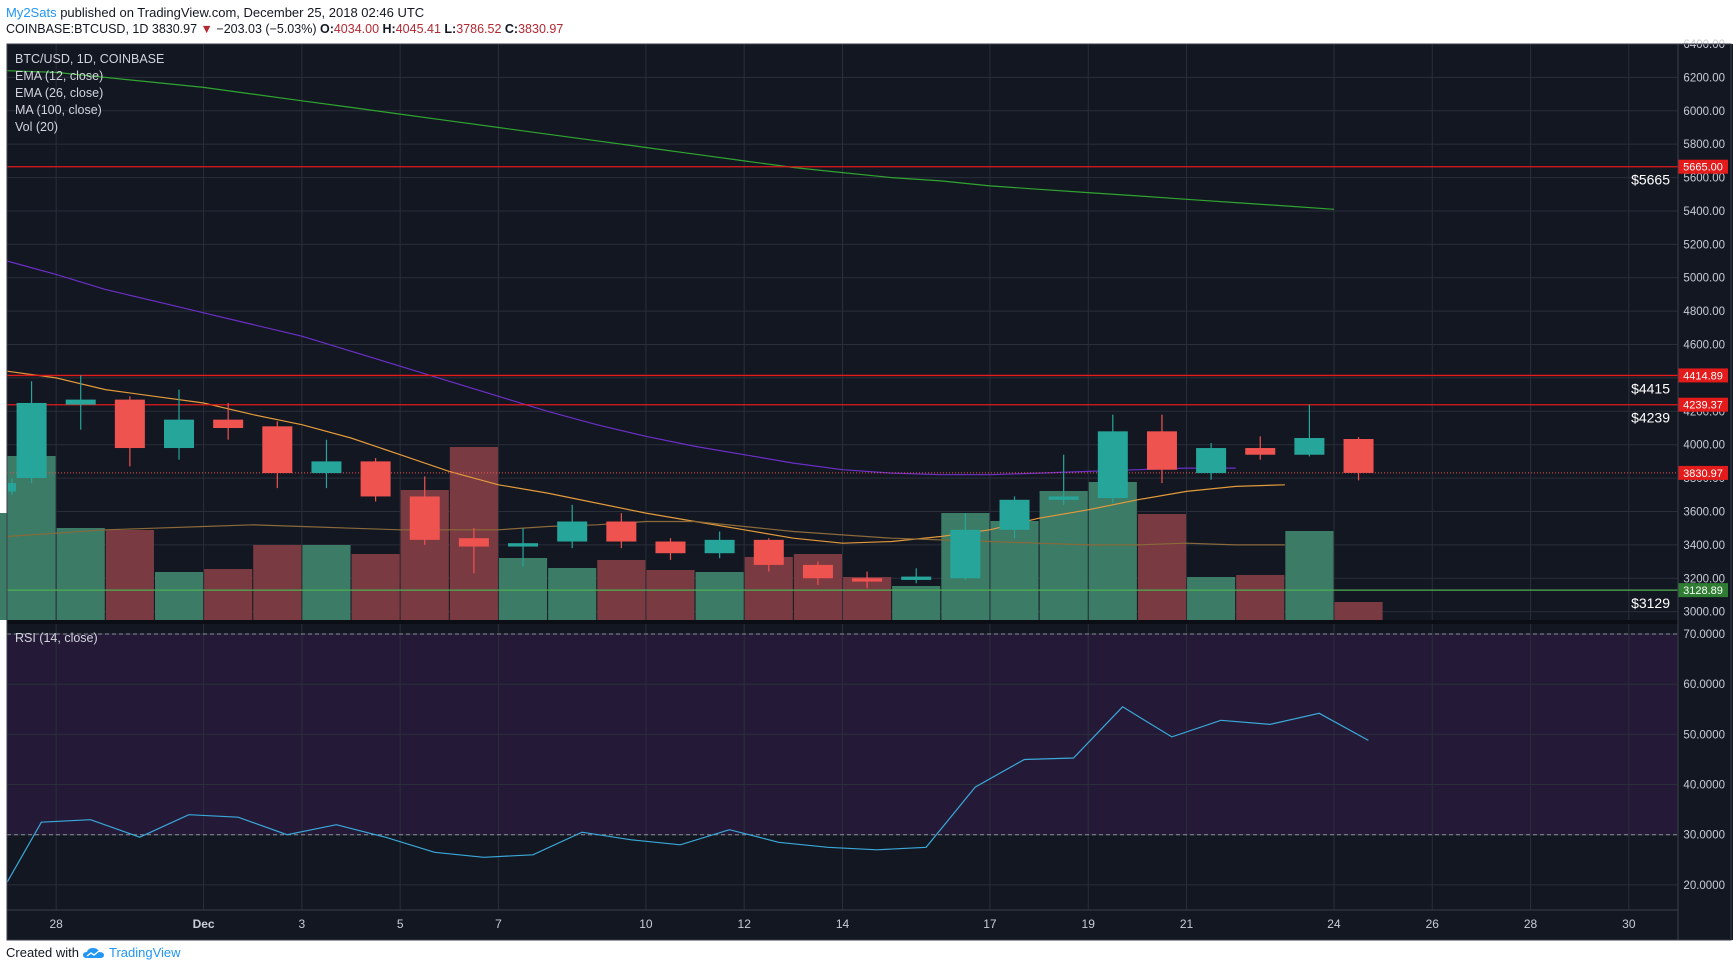 The height and width of the screenshot is (972, 1733). Describe the element at coordinates (89, 59) in the screenshot. I see `legend-item: BTC/USD, 1D, COINBASE` at that location.